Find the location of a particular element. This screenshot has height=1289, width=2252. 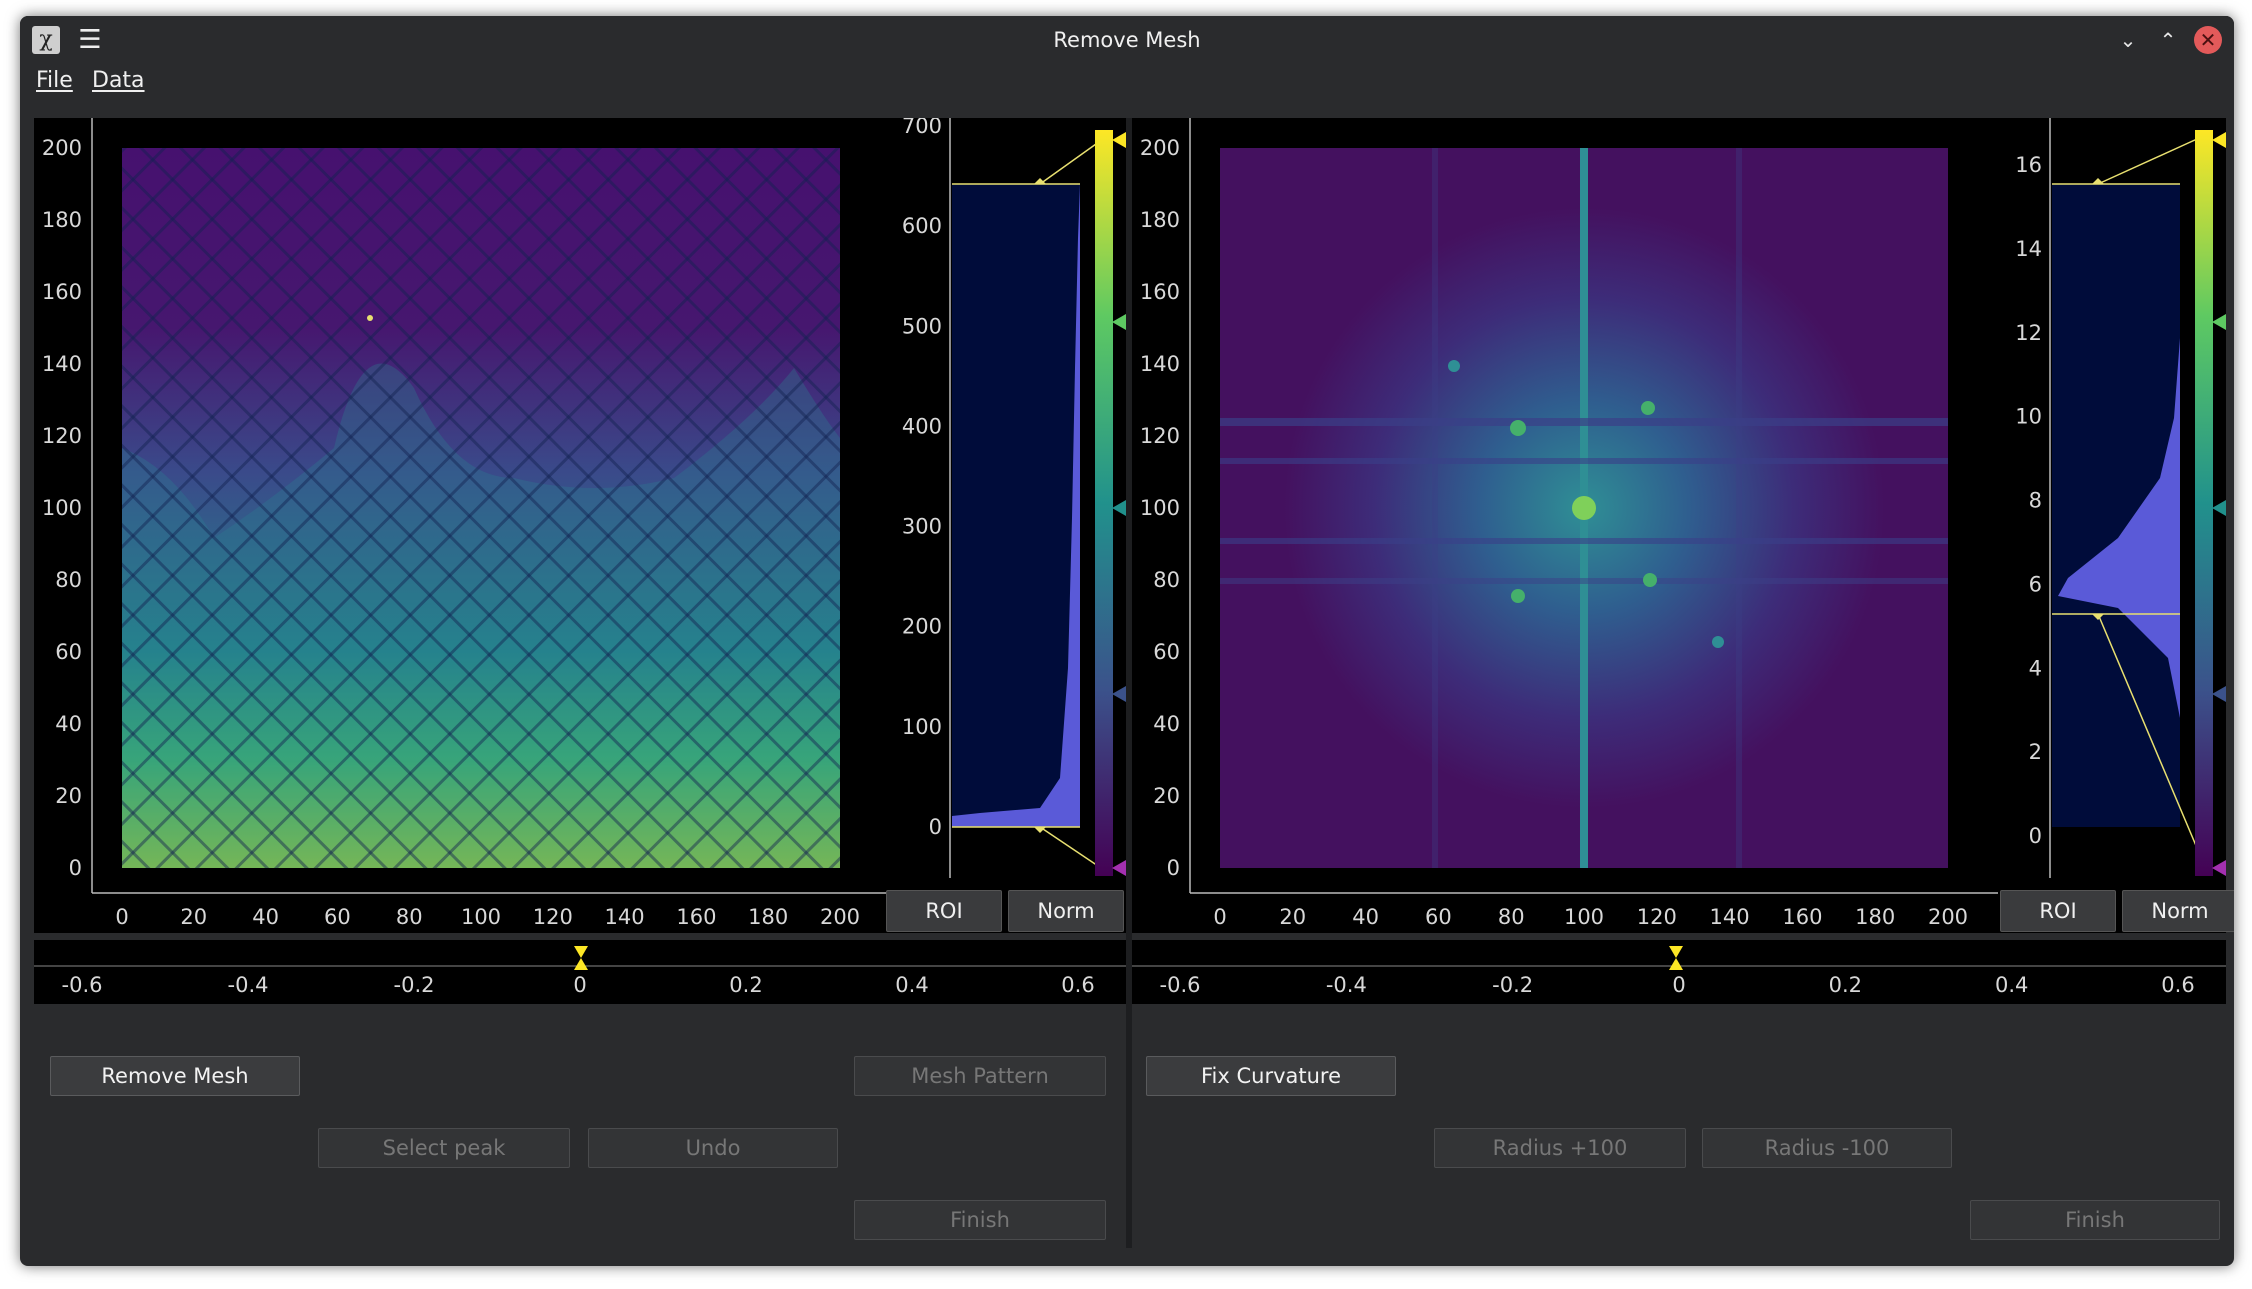

title-bar: χ ☰ Remove Mesh ⌄ ⌃ ✕ is located at coordinates (1127, 40).